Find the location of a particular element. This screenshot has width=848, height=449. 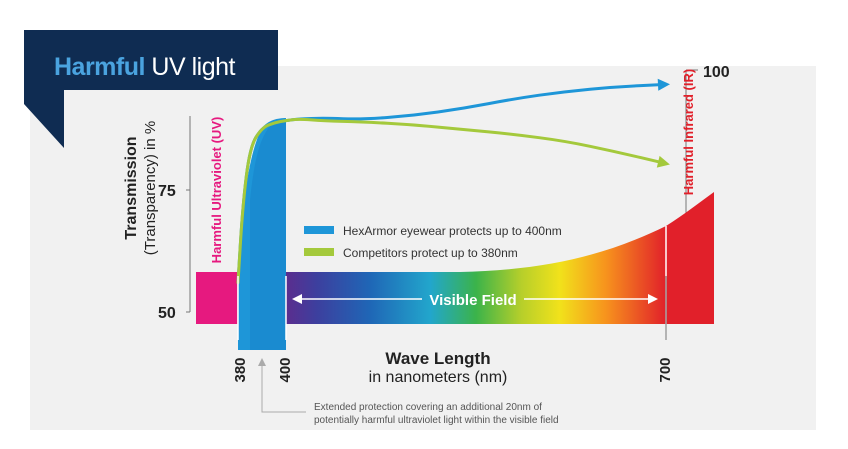

title-bold: Harmful is located at coordinates (99, 67).